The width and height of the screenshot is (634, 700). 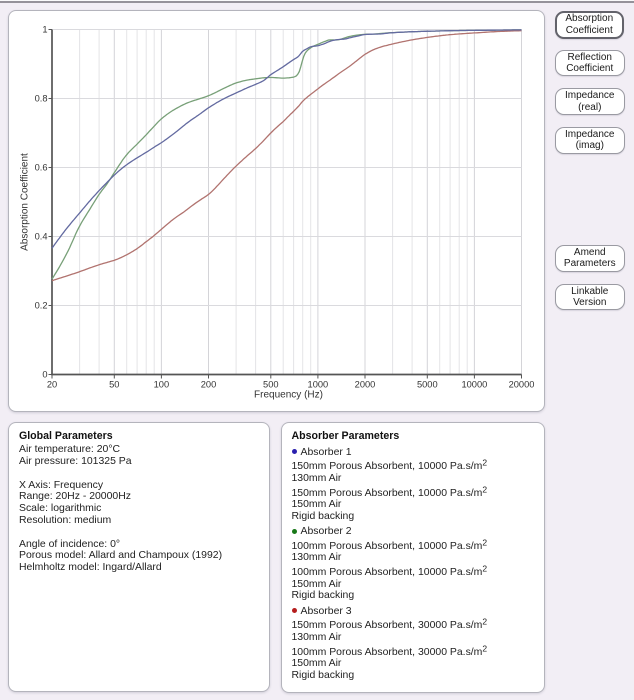 What do you see at coordinates (288, 395) in the screenshot?
I see `svg-text: Frequency (Hz)` at bounding box center [288, 395].